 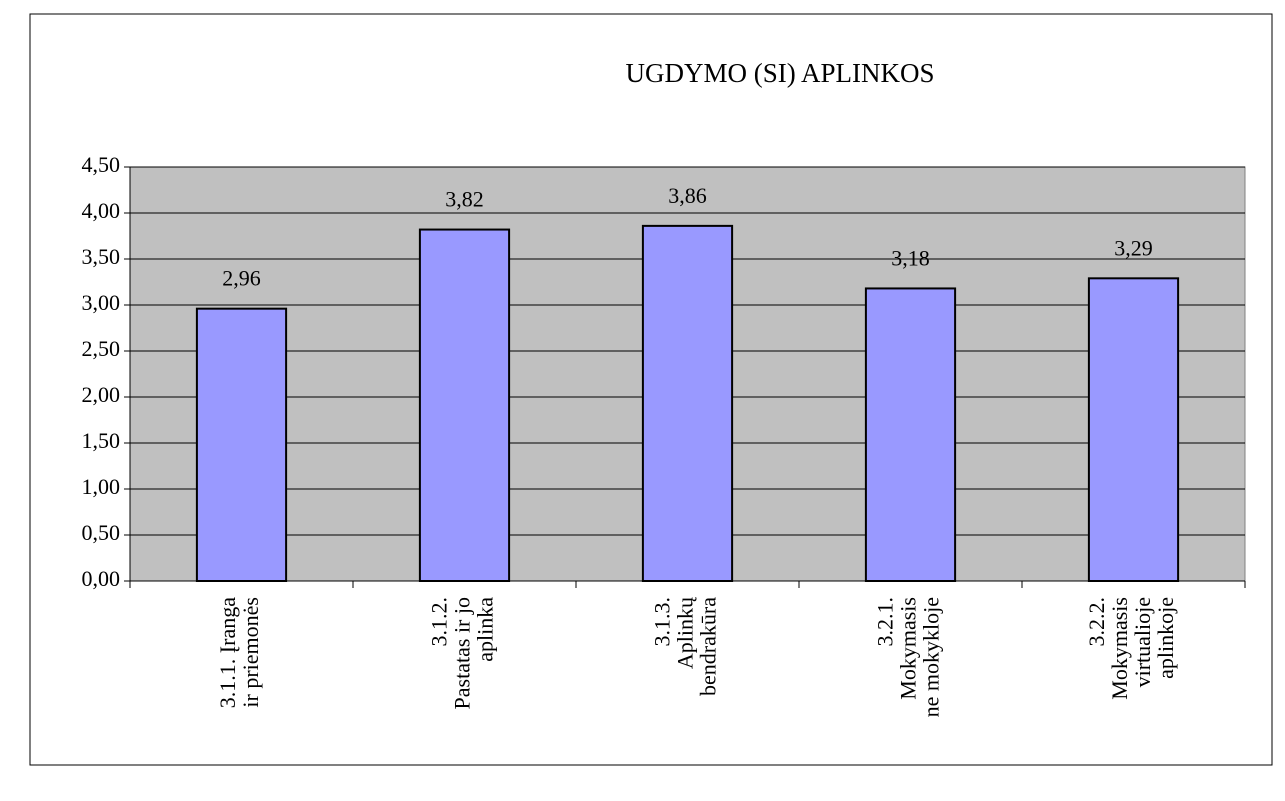 I want to click on y-tick-label: 0,00, so click(x=101, y=578).